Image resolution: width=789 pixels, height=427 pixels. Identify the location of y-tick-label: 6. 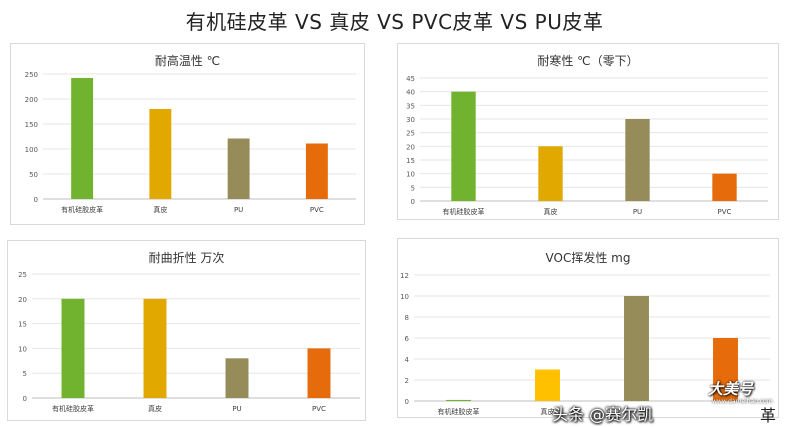
(407, 339).